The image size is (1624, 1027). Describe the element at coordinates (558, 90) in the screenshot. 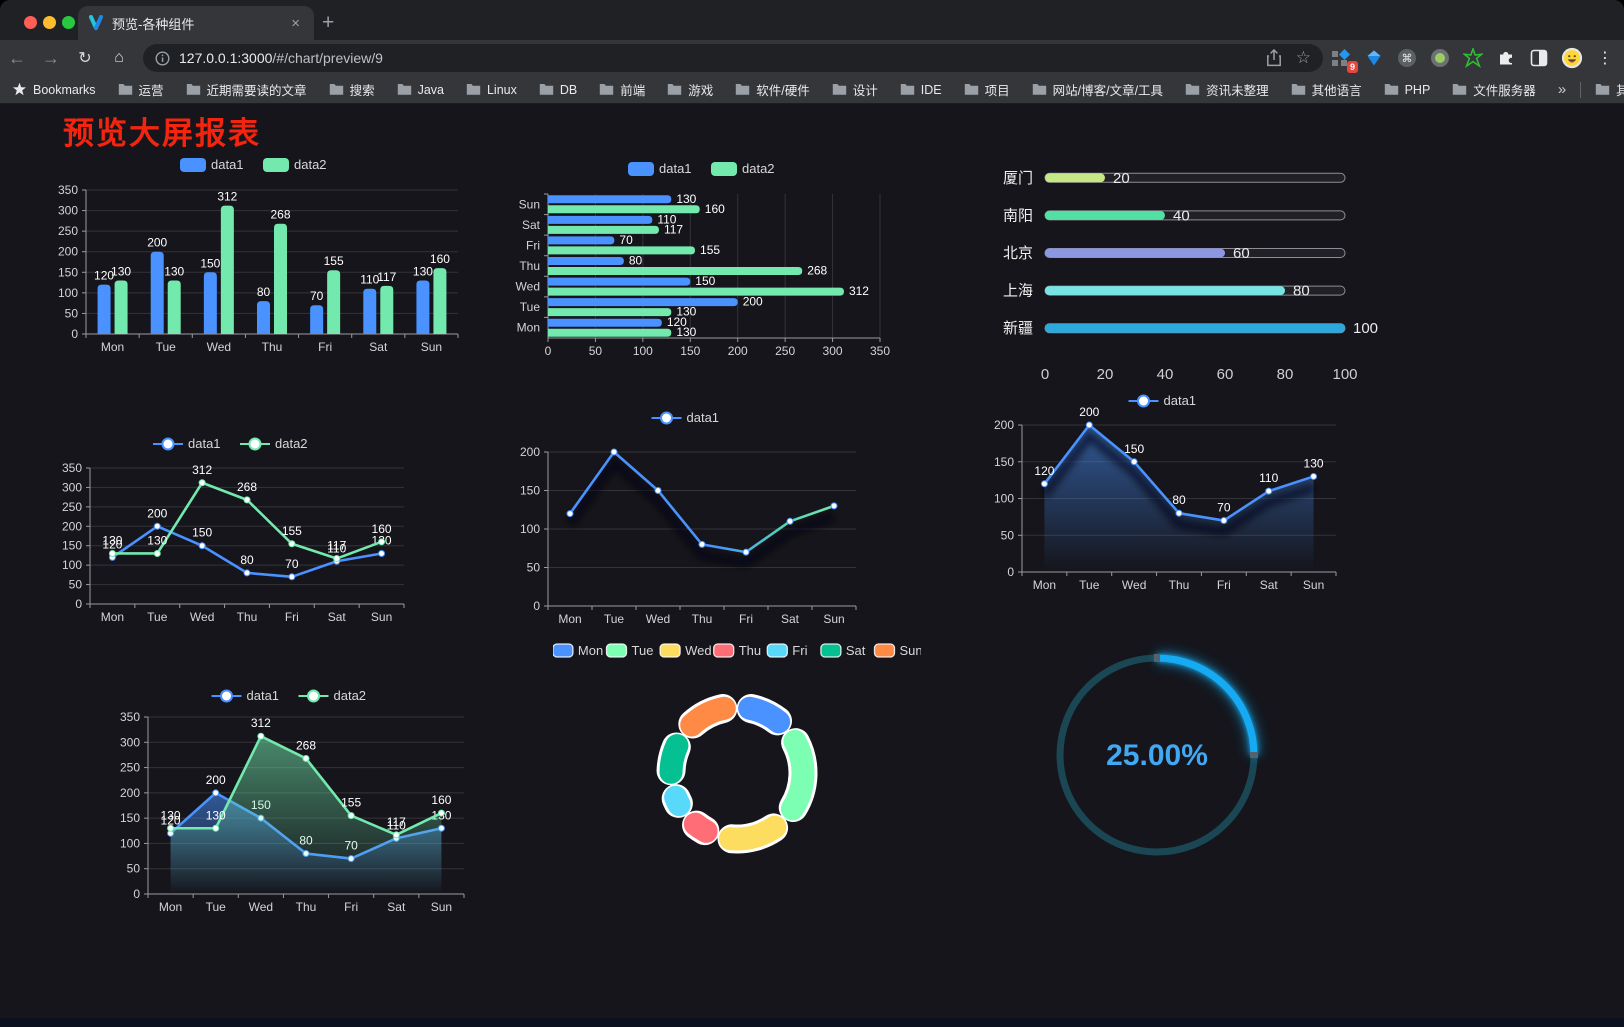

I see `bookmark-folder: DB` at that location.